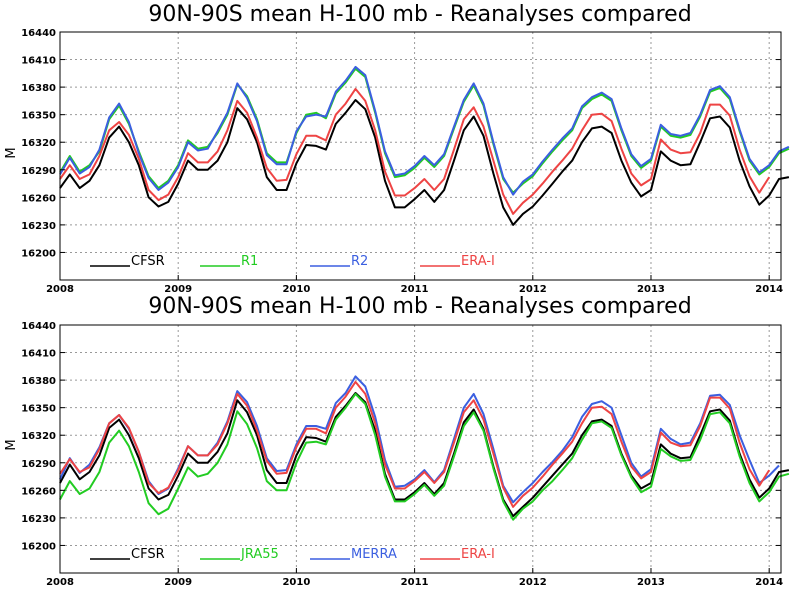 This screenshot has width=800, height=600. What do you see at coordinates (359, 261) in the screenshot?
I see `legend-label: R2` at bounding box center [359, 261].